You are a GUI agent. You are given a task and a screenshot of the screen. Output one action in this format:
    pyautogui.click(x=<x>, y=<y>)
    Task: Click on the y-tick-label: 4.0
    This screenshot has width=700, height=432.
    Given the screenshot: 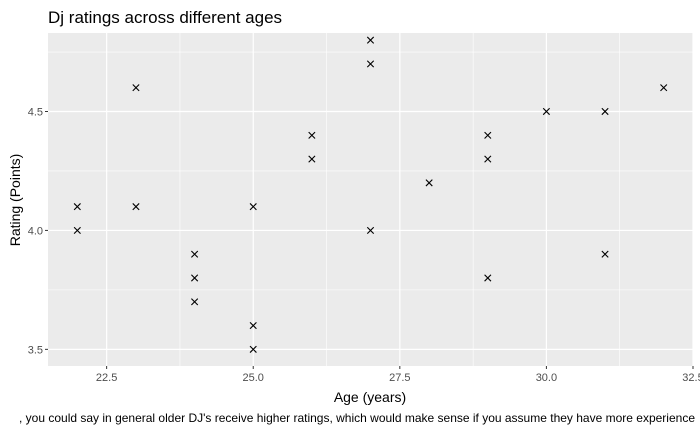 What is the action you would take?
    pyautogui.click(x=35, y=231)
    